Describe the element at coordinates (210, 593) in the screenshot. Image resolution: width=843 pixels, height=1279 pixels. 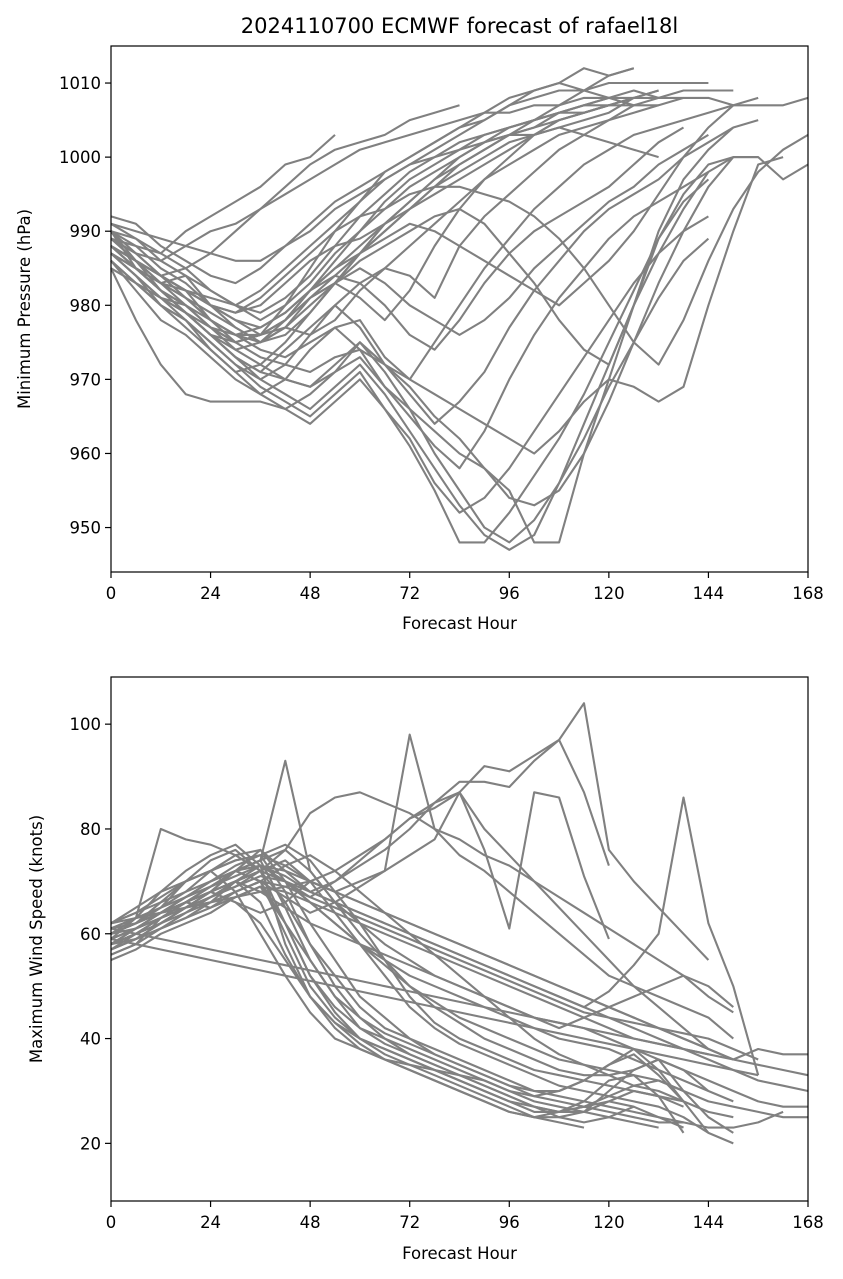
I see `pressure-x-tick-label: 24` at that location.